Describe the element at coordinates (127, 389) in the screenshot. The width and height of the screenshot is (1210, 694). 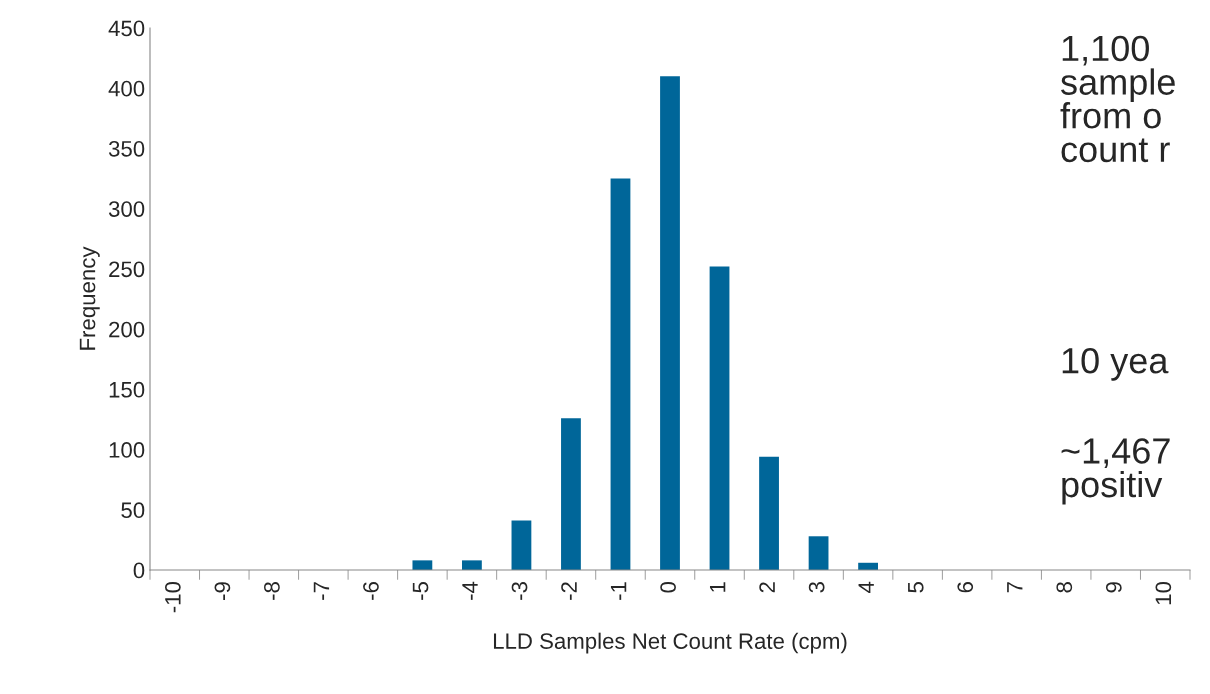
I see `y-tick-label: 150` at that location.